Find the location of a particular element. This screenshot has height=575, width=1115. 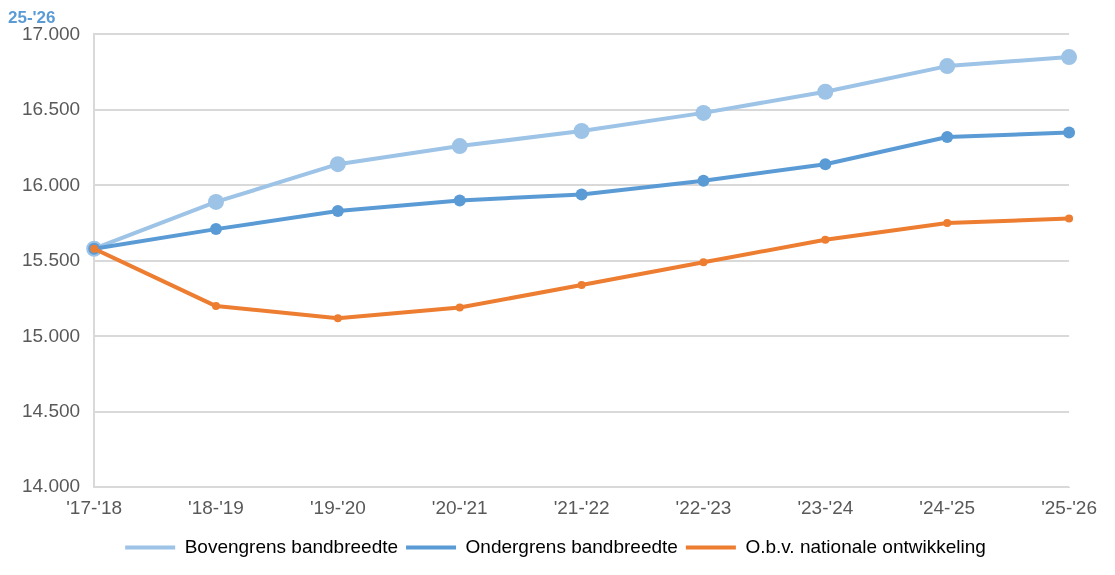

legend-label: Ondergrens bandbreedte is located at coordinates (571, 546).